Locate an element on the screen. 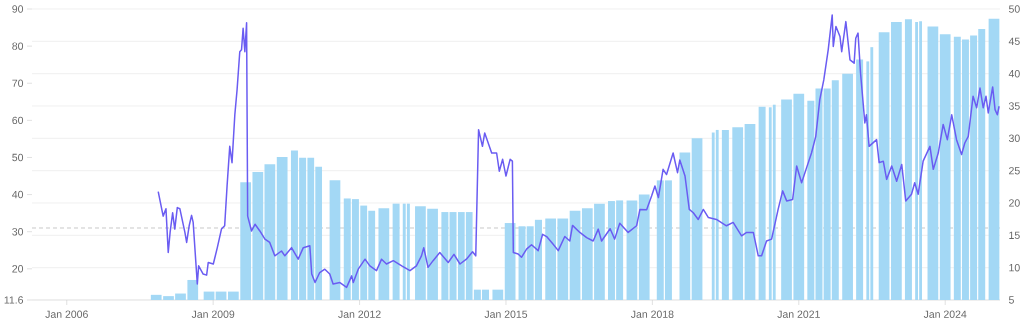 The width and height of the screenshot is (1024, 326). y-tick-label: 5 is located at coordinates (1011, 300).